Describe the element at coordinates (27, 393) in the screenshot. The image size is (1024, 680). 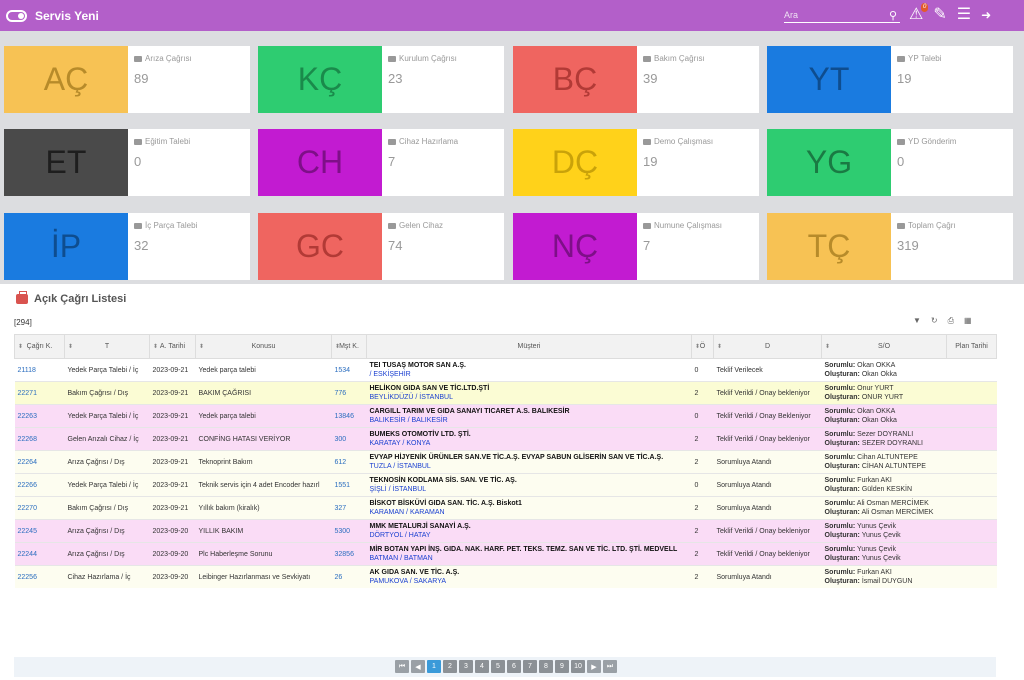
I see `call-id-link: 22271` at that location.